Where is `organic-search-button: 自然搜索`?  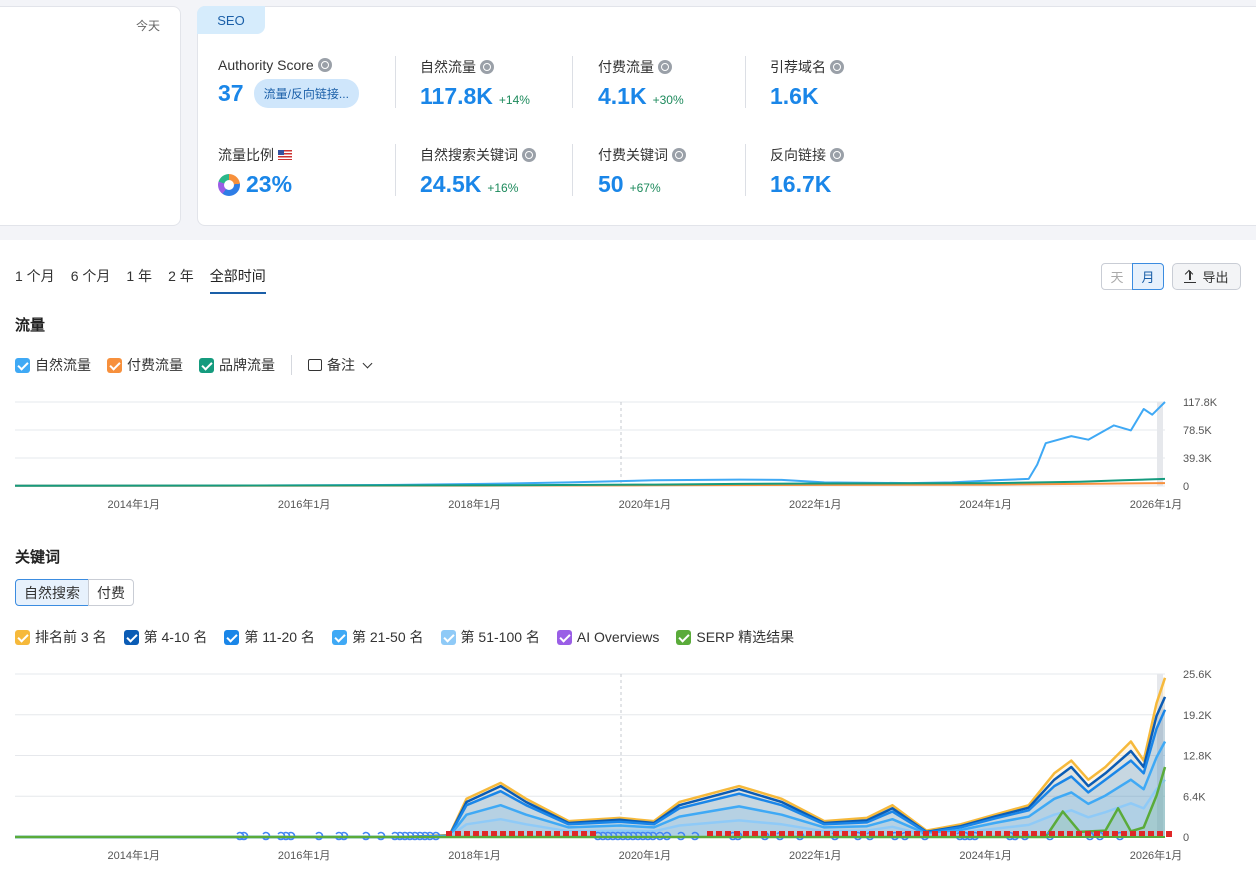
organic-search-button: 自然搜索 is located at coordinates (52, 592).